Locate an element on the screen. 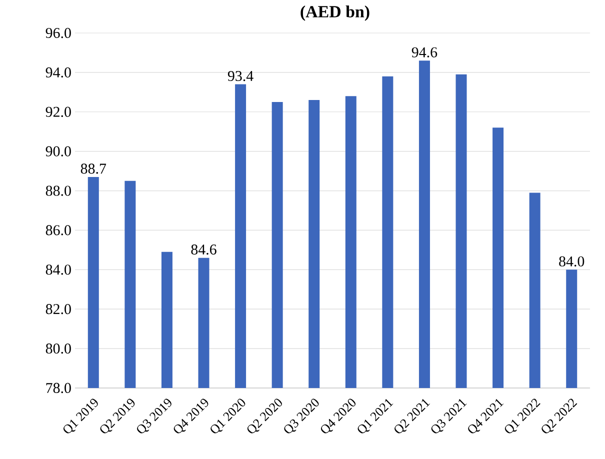  data-label: 84.6 is located at coordinates (203, 249).